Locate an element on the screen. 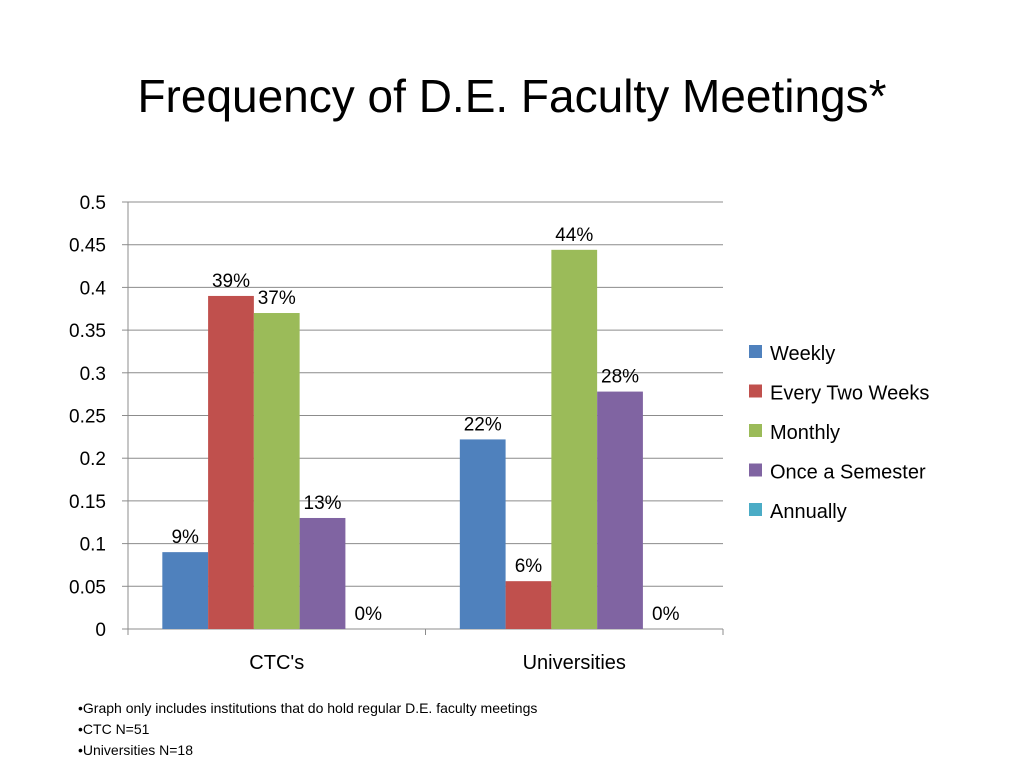  y-tick-label: 0.1 is located at coordinates (93, 545).